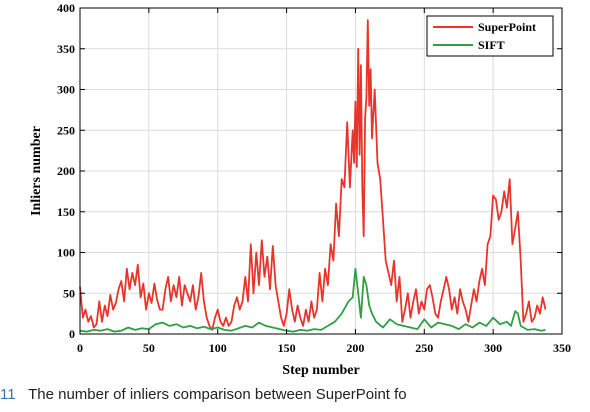 The image size is (590, 412). I want to click on x-tick-label: 150, so click(287, 348).